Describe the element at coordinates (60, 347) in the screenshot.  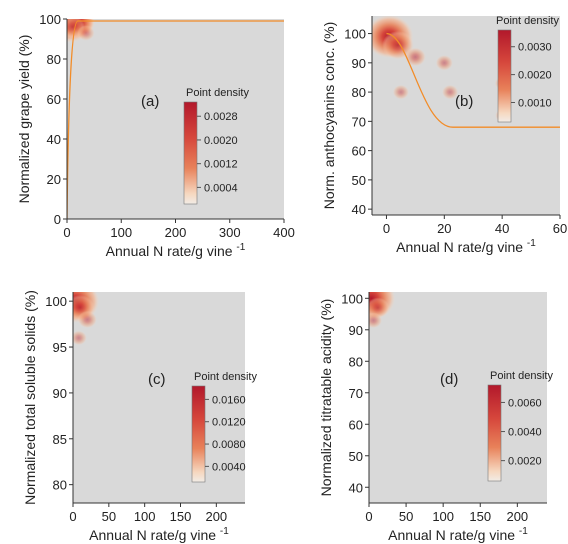
I see `y-tick-label: 95` at that location.